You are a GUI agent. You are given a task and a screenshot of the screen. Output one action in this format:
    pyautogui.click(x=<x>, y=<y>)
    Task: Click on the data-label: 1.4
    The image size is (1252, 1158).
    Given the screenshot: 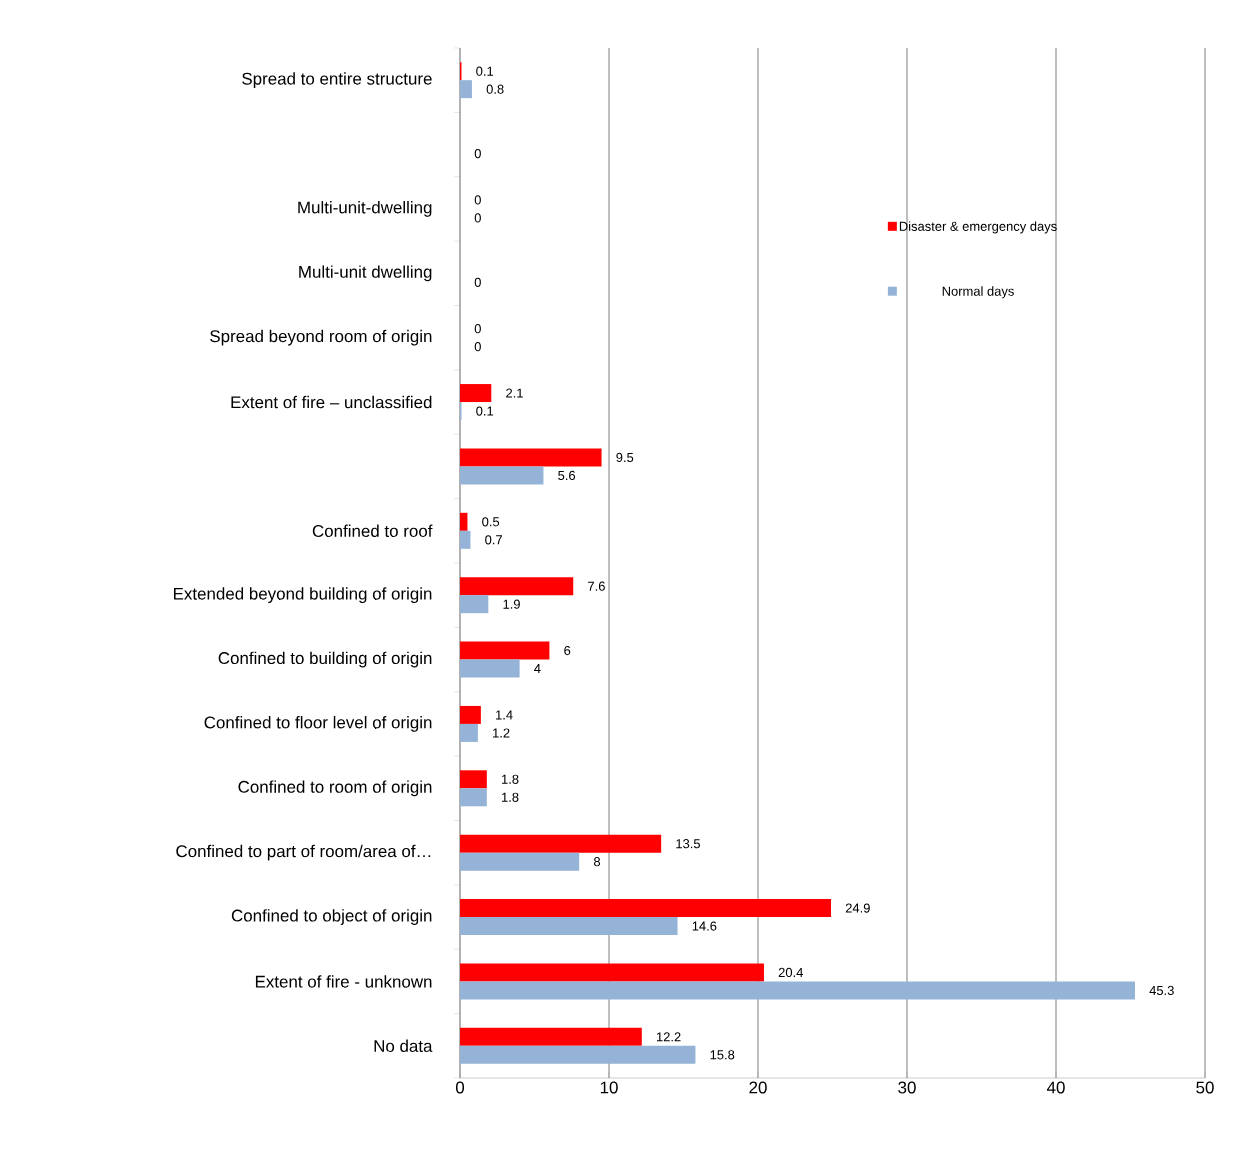 What is the action you would take?
    pyautogui.click(x=504, y=715)
    